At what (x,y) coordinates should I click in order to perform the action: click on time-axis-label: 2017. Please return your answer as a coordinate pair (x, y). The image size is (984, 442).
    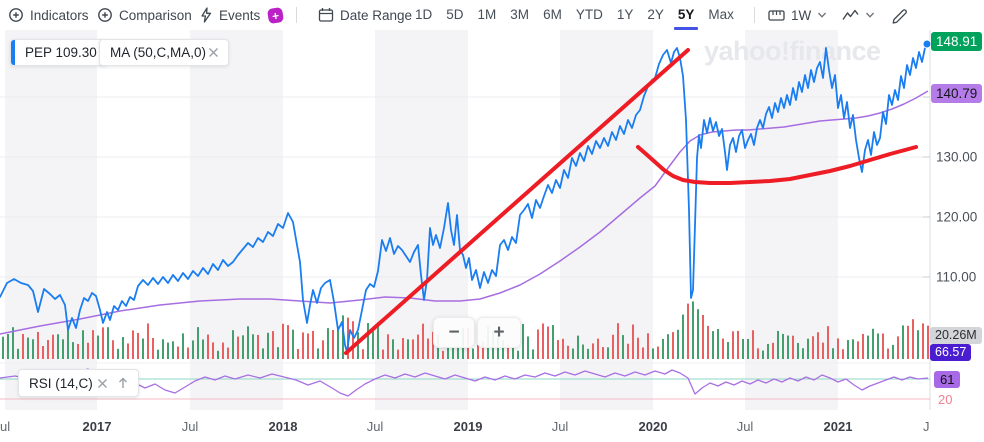
    Looking at the image, I should click on (97, 426).